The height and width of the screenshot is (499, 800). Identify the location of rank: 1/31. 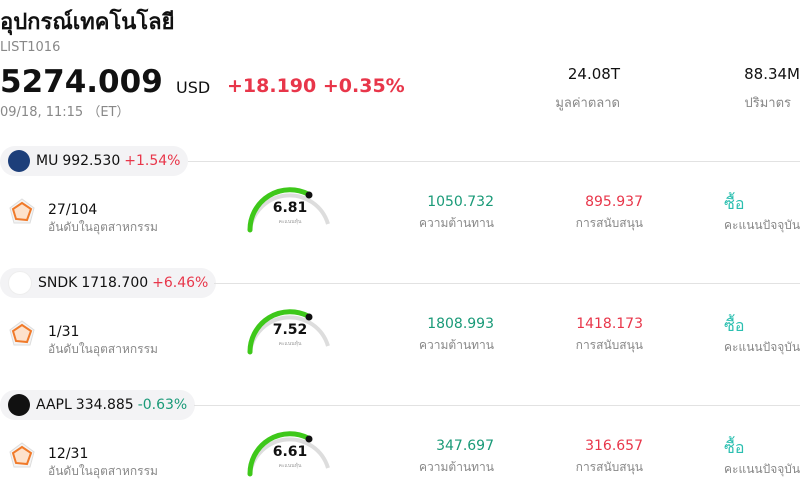
(64, 332).